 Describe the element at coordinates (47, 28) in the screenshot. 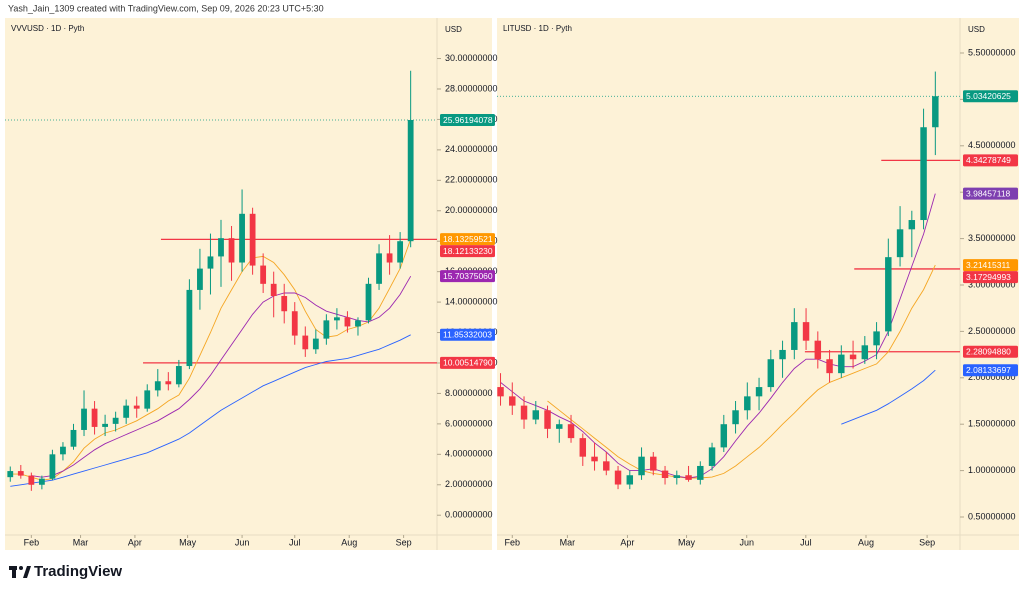

I see `chart-title: VVVUSD · 1D · Pyth` at that location.